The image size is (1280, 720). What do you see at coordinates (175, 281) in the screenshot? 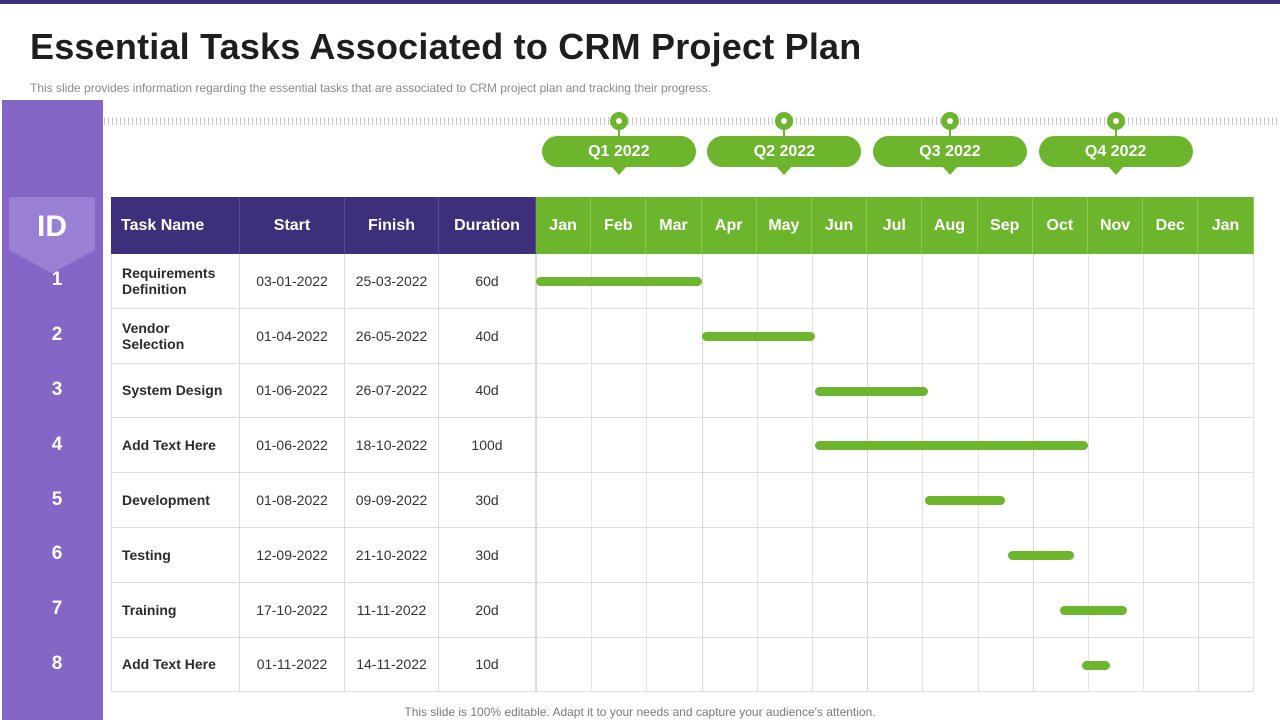
I see `task-name-cell: Requirements Definition` at bounding box center [175, 281].